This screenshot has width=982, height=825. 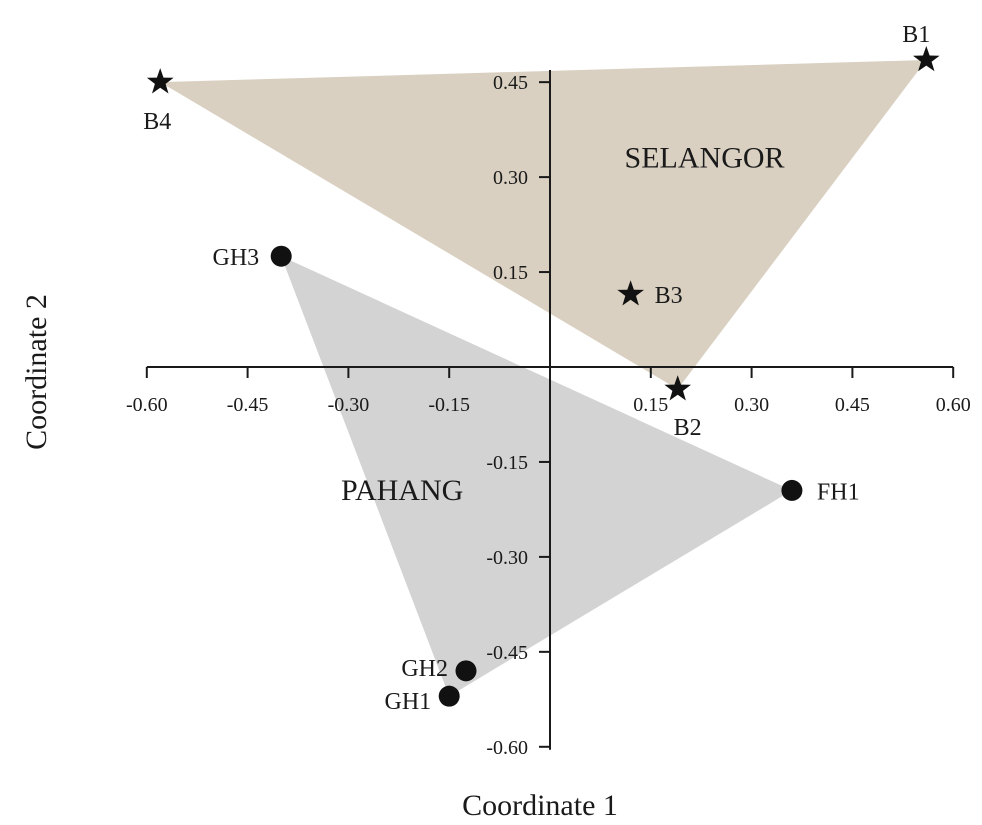 I want to click on group-label-selangor: SELANGOR, so click(x=705, y=158).